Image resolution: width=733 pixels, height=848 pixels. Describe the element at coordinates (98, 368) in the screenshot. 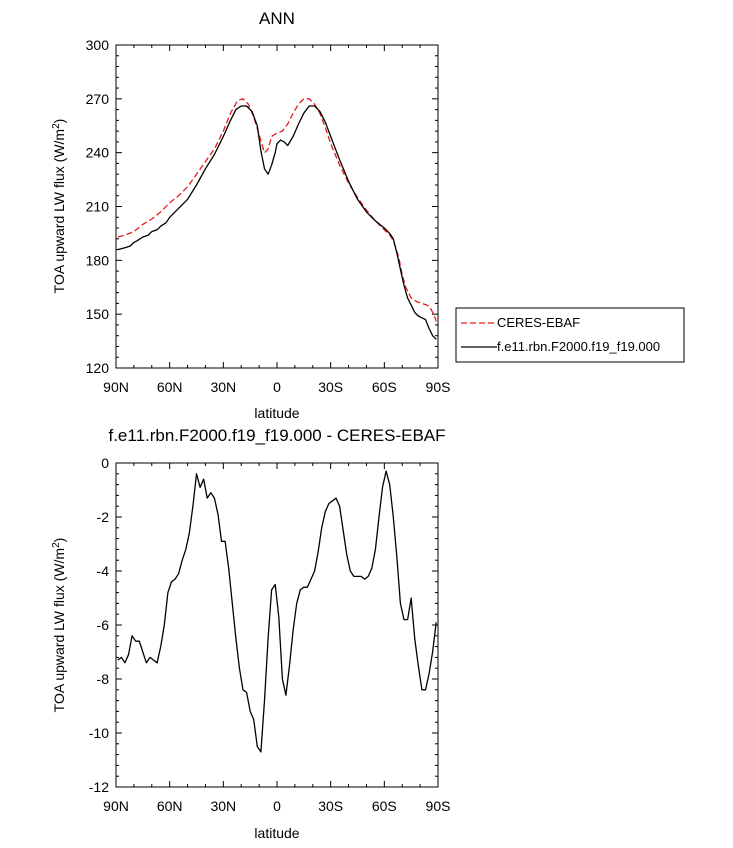

I see `top-y-tick-label: 120` at that location.